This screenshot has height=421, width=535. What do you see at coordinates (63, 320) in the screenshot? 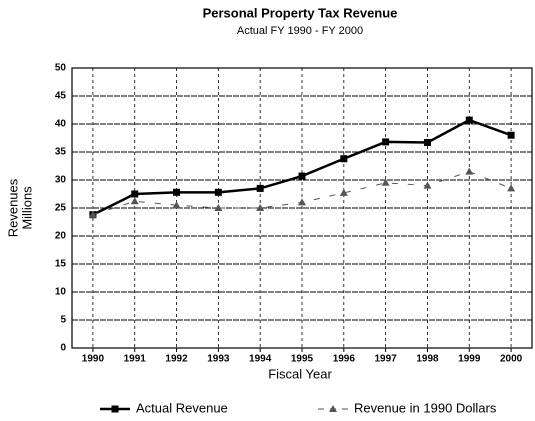
I see `y-tick-label: 5` at bounding box center [63, 320].